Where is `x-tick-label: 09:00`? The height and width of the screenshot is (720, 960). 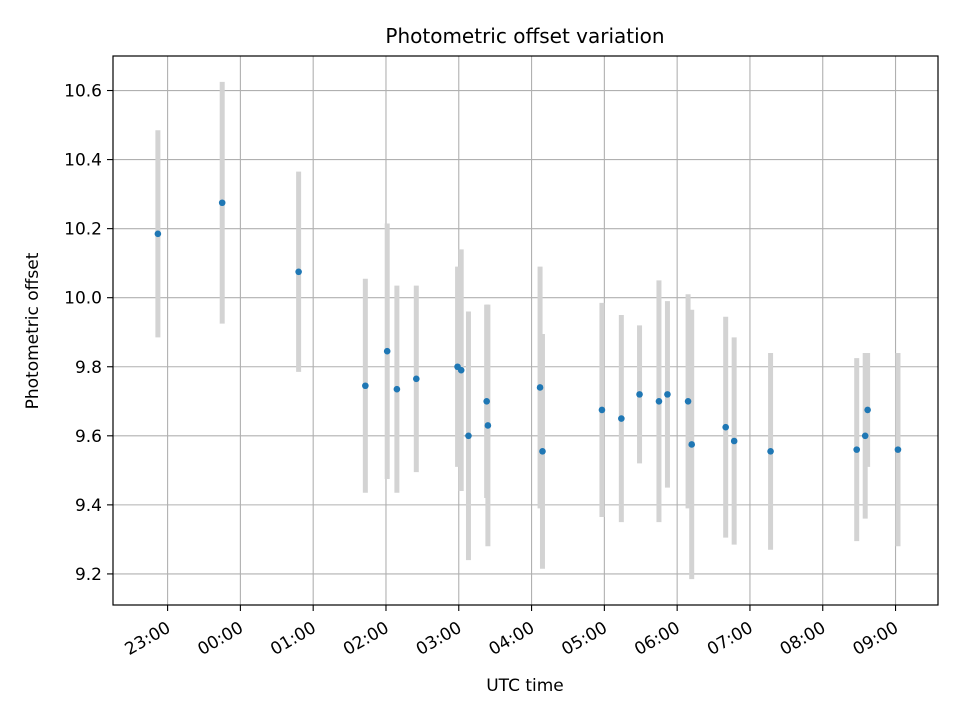 x-tick-label: 09:00 is located at coordinates (876, 639).